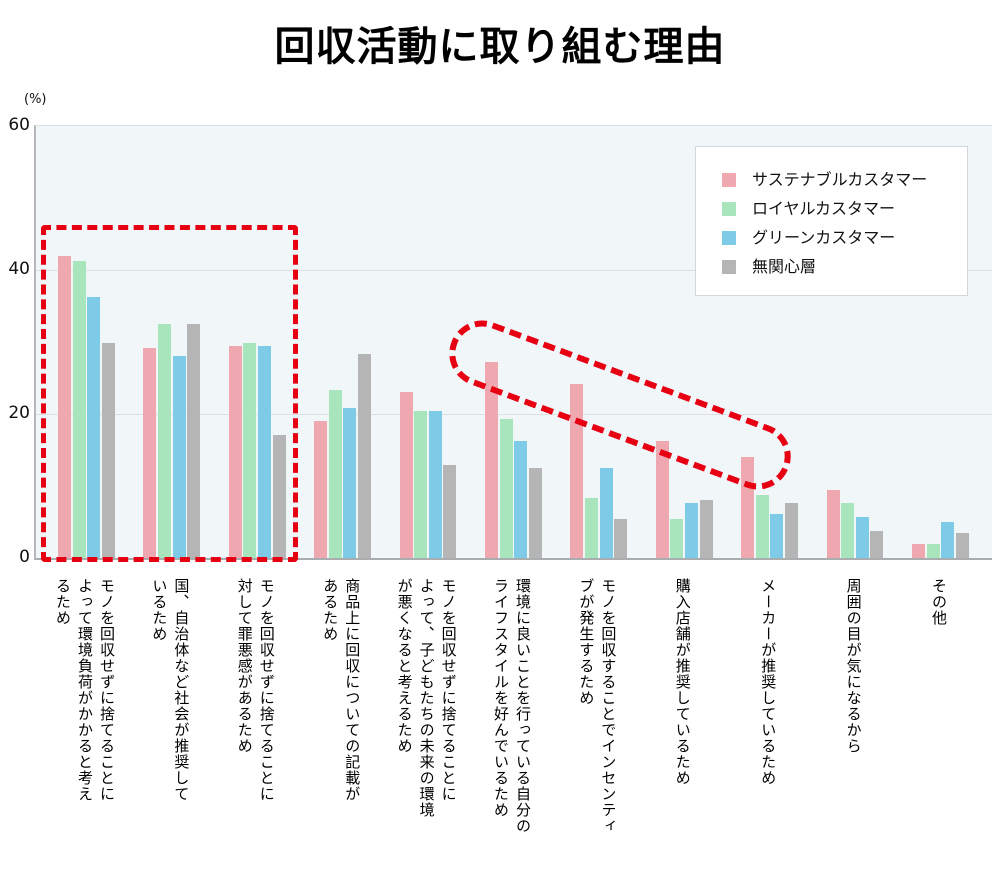 This screenshot has width=1000, height=885. Describe the element at coordinates (35, 99) in the screenshot. I see `y-axis-unit: (%)` at that location.